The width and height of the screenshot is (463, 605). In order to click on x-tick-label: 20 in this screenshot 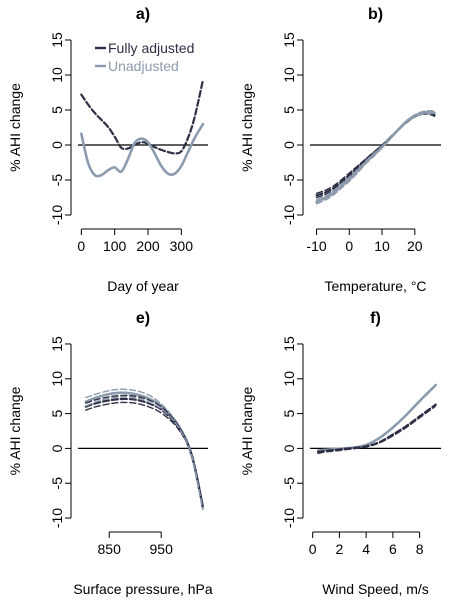, I will do `click(415, 246)`.